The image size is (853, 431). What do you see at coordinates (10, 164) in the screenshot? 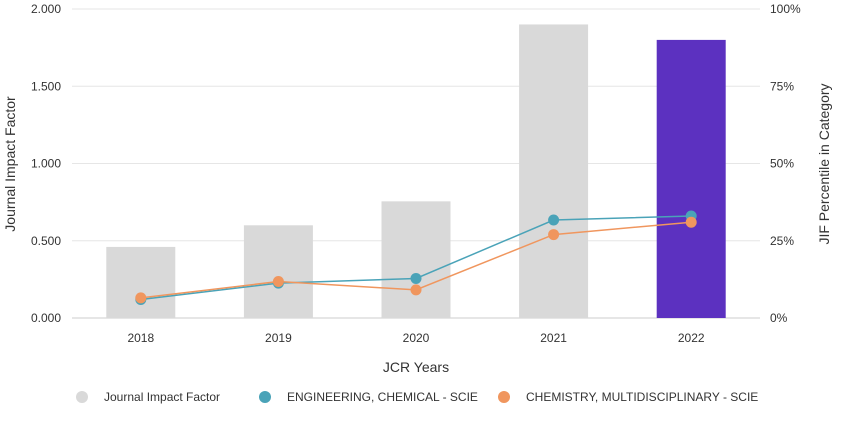
I see `left-y-axis-label: Journal Impact Factor` at bounding box center [10, 164].